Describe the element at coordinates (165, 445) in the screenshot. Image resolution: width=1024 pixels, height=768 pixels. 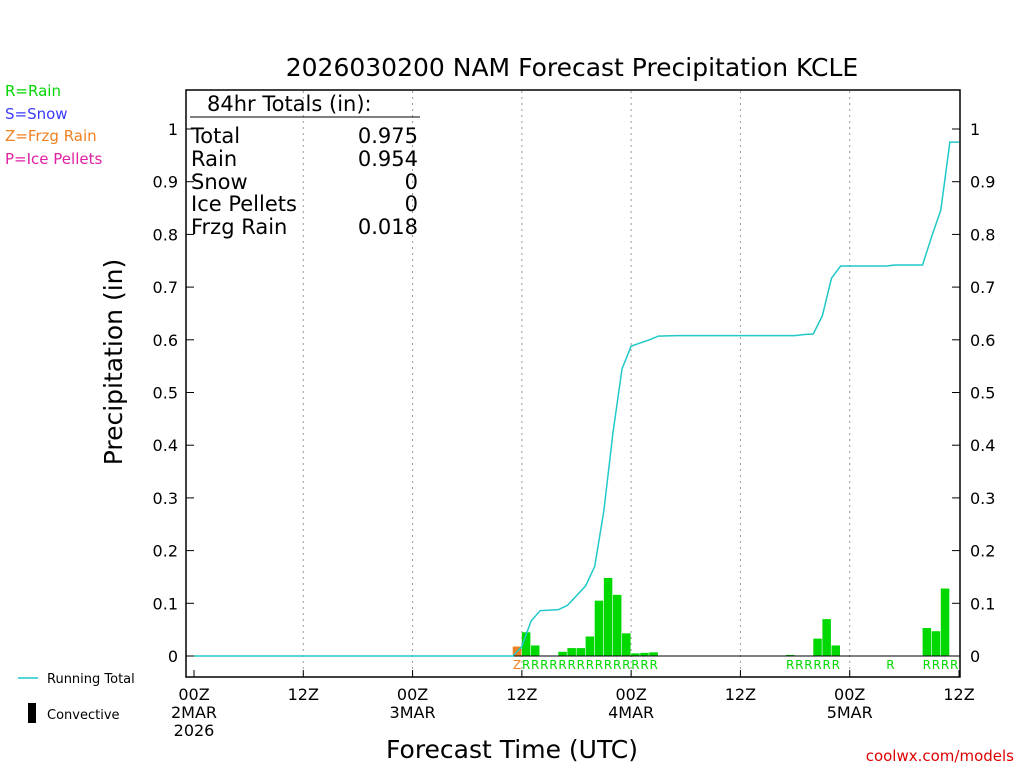
I see `y-tick-label-left: 0.4` at that location.